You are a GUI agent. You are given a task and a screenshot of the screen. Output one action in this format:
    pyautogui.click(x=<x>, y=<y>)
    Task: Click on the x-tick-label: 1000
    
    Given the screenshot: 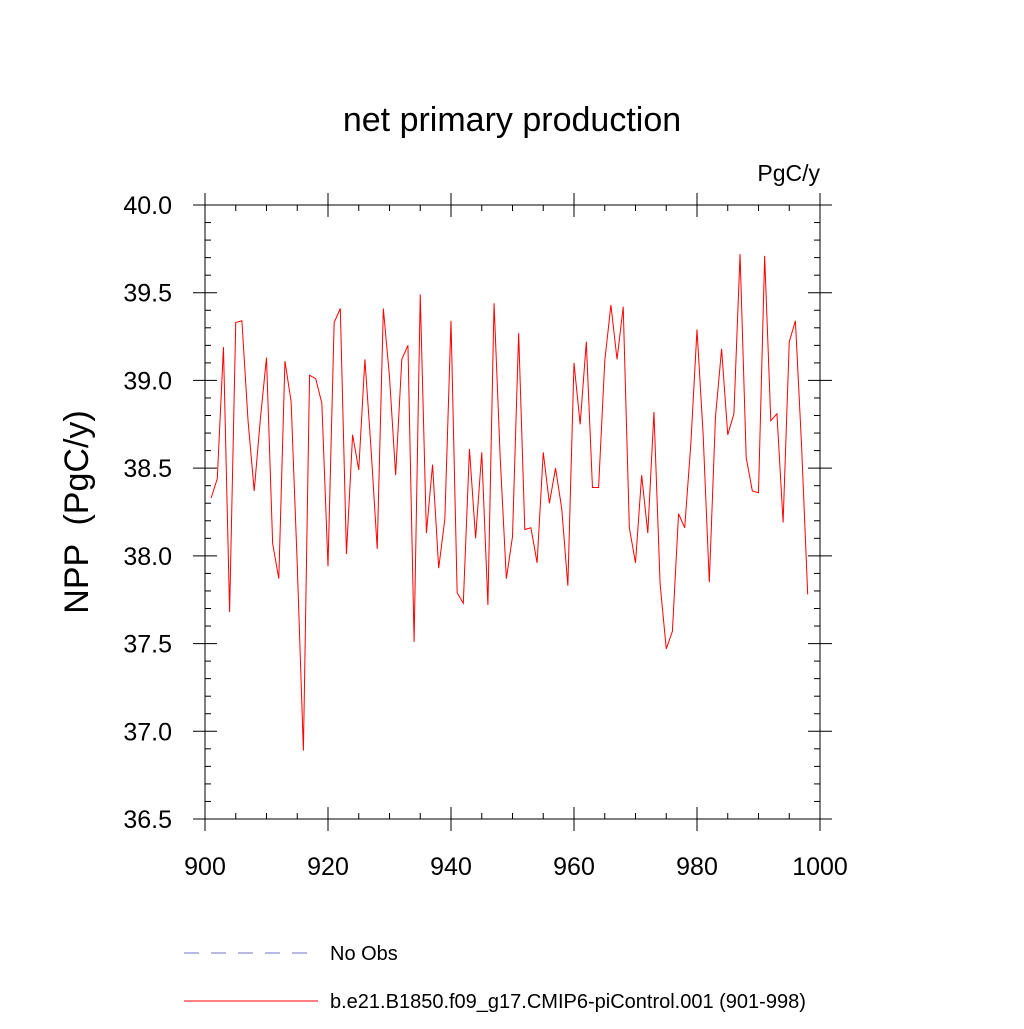 What is the action you would take?
    pyautogui.click(x=820, y=867)
    